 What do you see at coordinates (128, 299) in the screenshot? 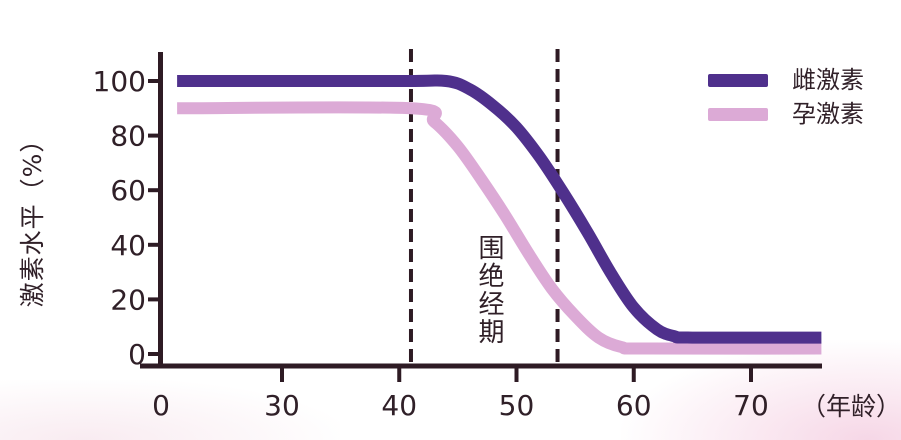
I see `y-tick-label: 20` at bounding box center [128, 299].